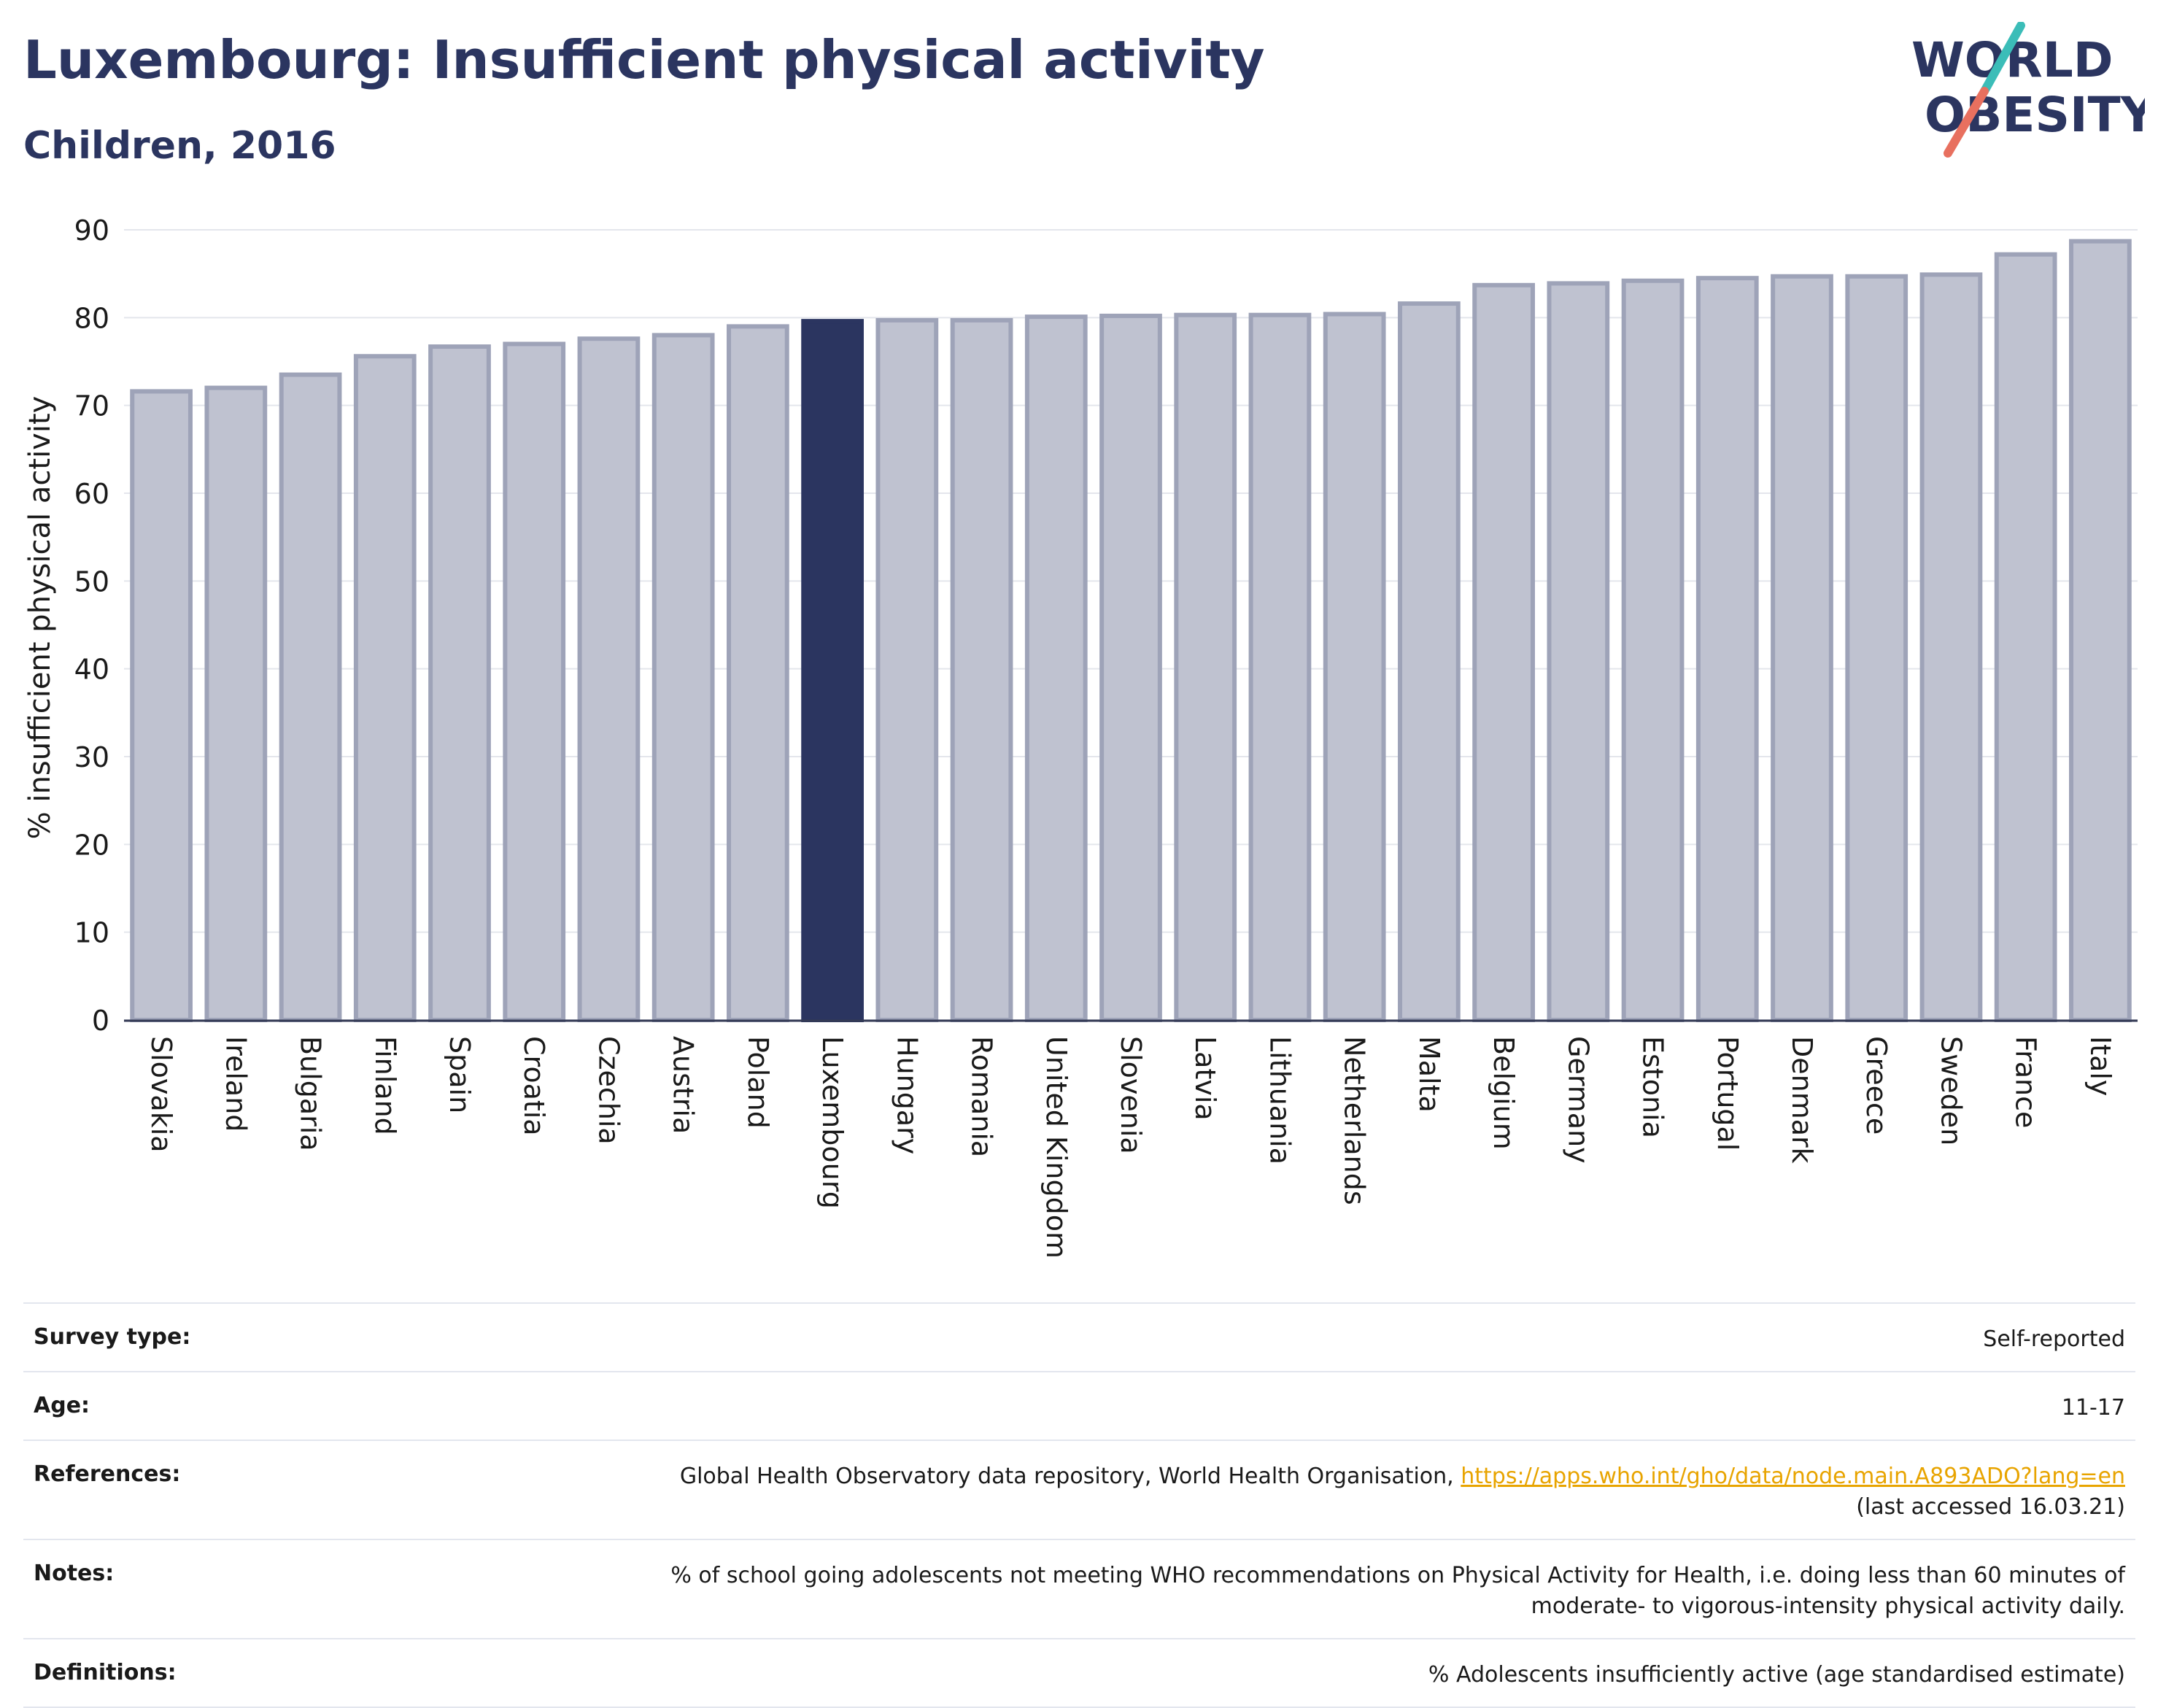 This screenshot has height=1708, width=2158. Describe the element at coordinates (161, 1094) in the screenshot. I see `x-tick-label: Slovakia` at that location.